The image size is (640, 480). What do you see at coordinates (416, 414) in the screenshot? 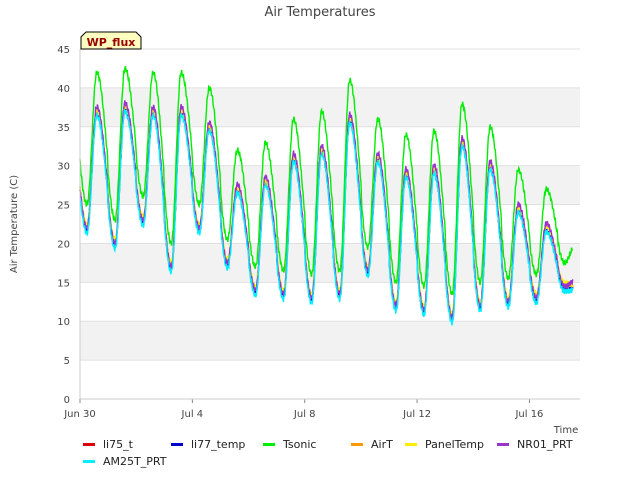
I see `x-tick-label: Jul 12` at bounding box center [416, 414].